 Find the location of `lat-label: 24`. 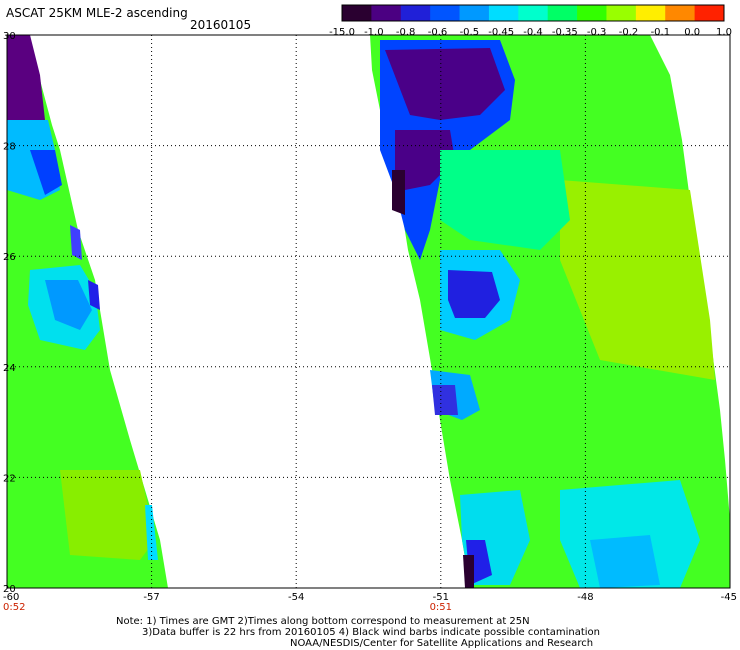

lat-label: 24 is located at coordinates (9, 368).